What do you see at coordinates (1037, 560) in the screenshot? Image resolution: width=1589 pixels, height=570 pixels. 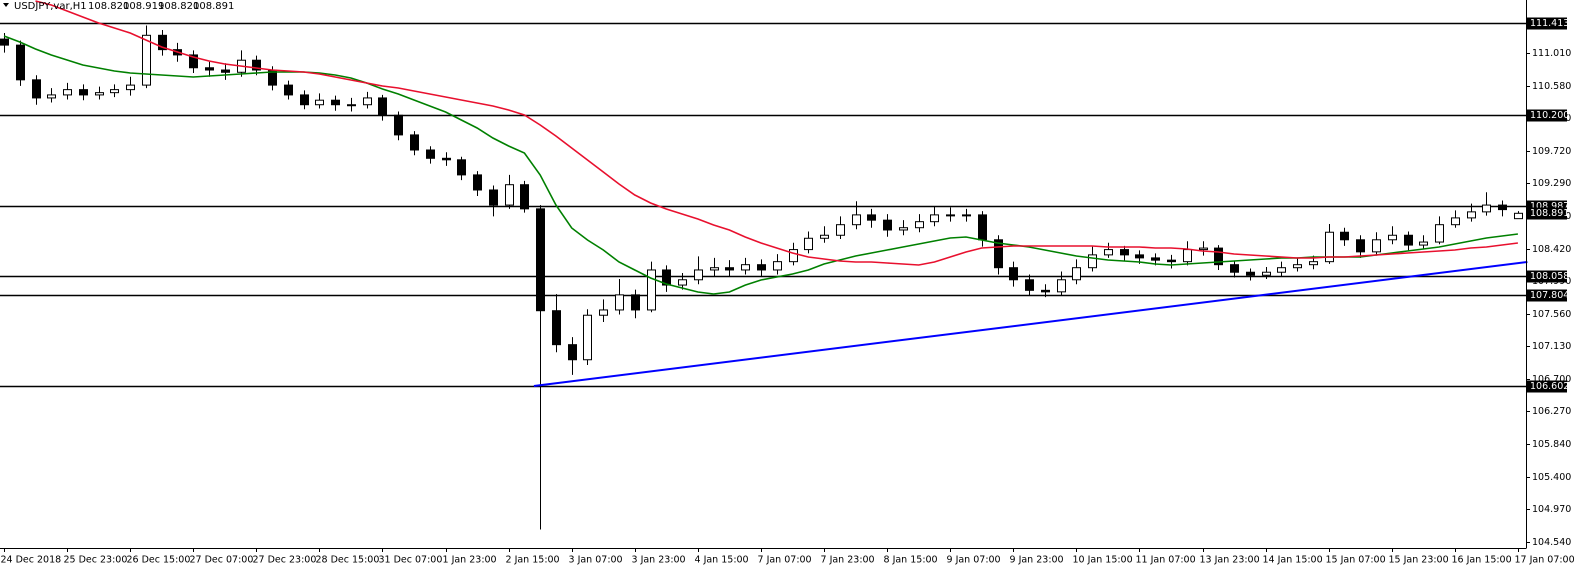 I see `x-tick-label: 9 Jan 23:00` at bounding box center [1037, 560].